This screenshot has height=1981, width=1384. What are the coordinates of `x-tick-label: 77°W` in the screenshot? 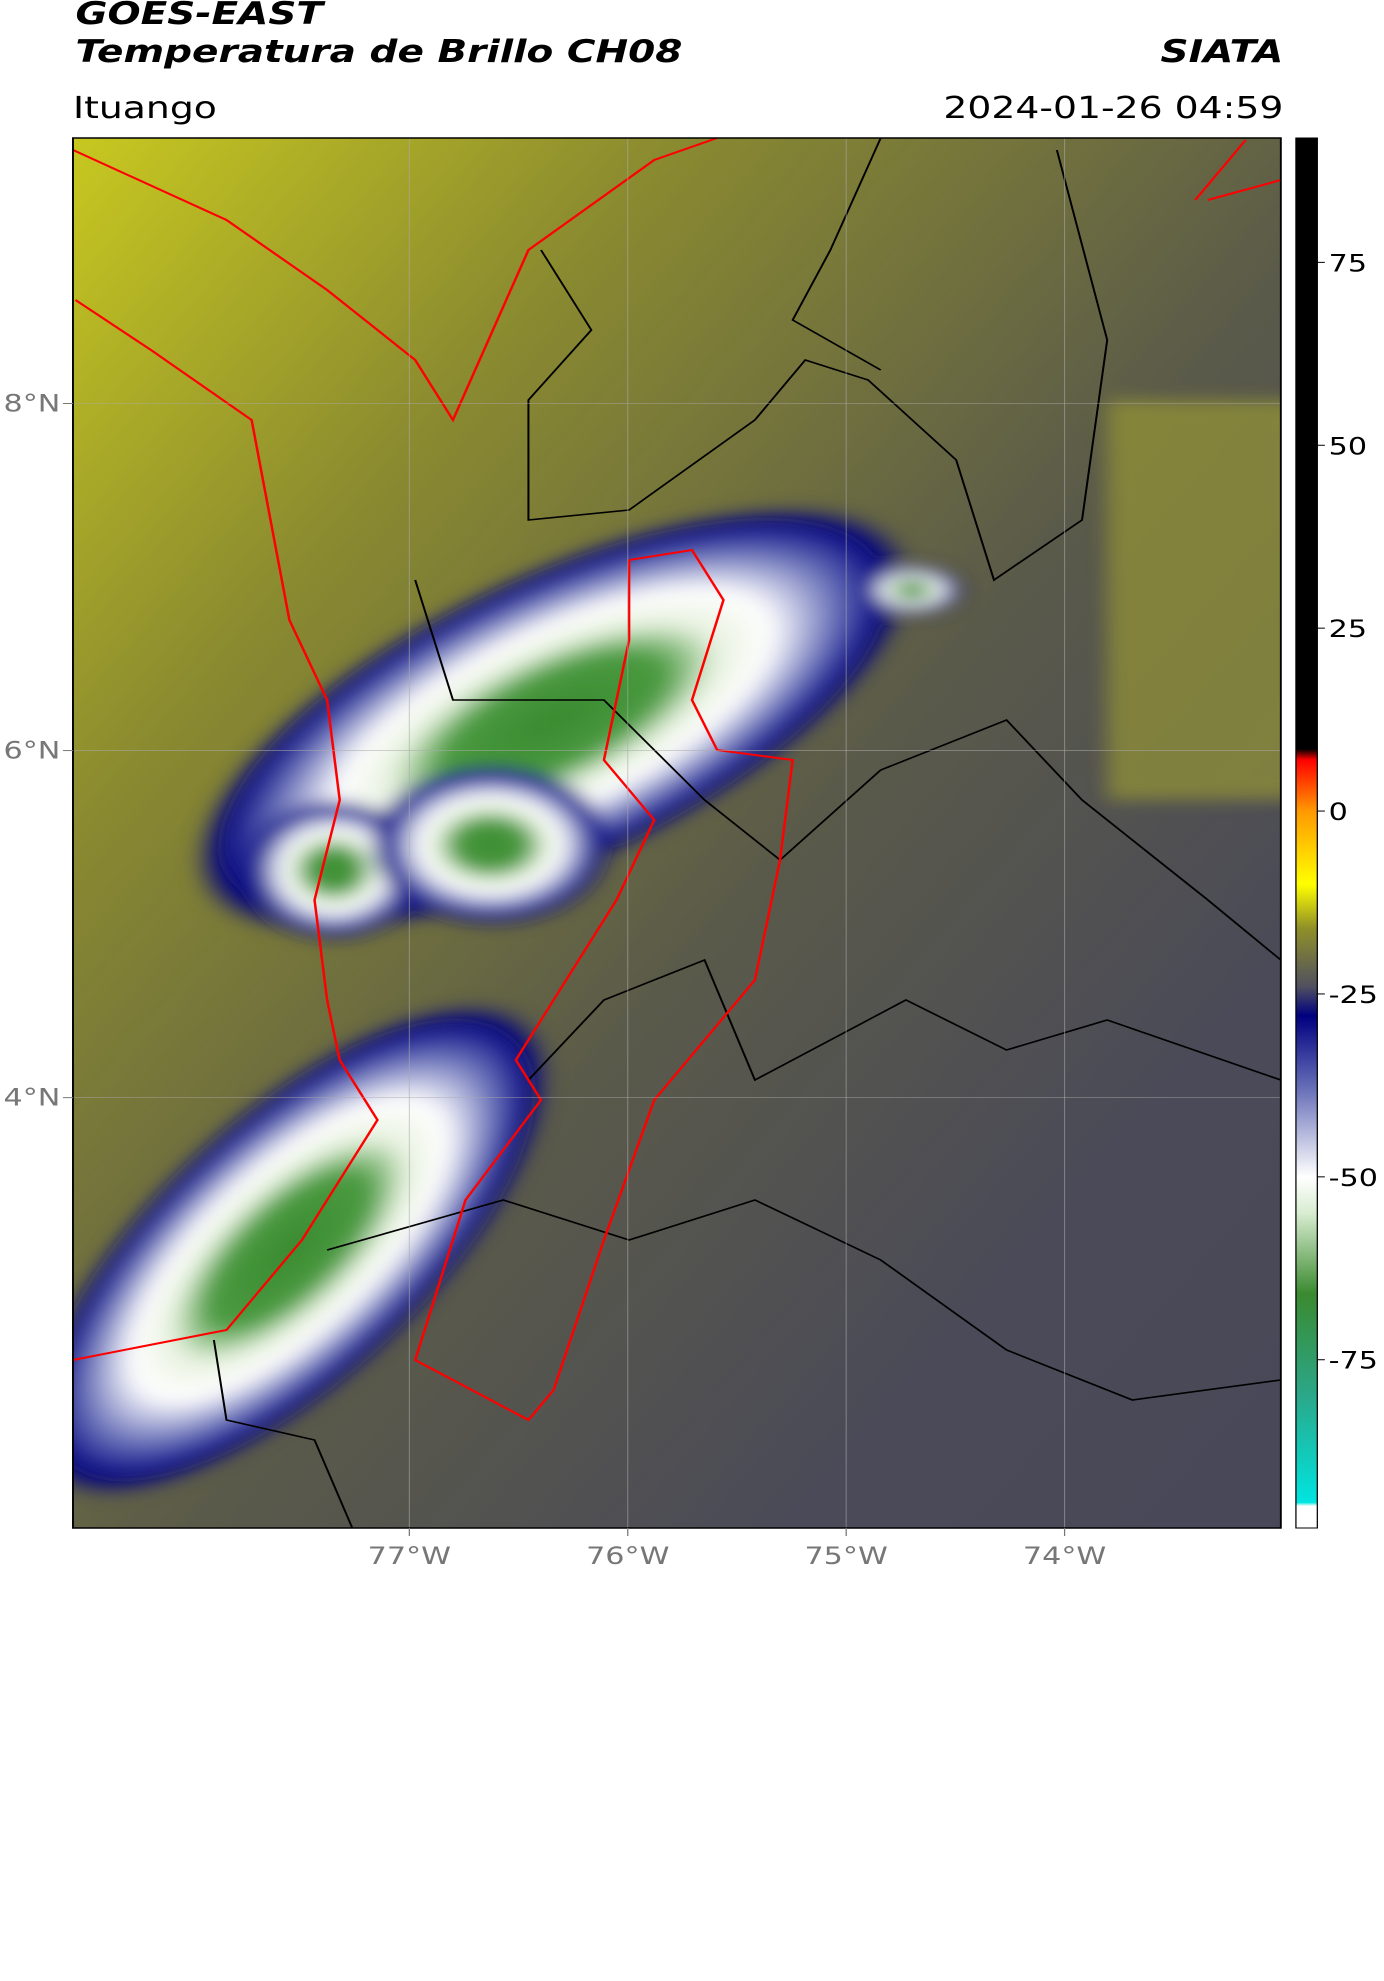 It's located at (409, 1556).